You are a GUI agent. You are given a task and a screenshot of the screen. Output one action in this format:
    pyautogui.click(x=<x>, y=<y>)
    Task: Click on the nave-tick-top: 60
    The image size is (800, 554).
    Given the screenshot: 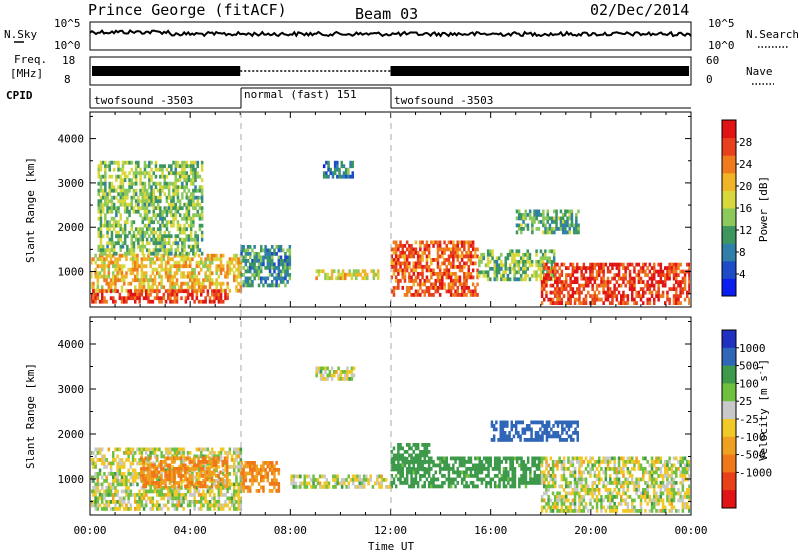 What is the action you would take?
    pyautogui.click(x=712, y=60)
    